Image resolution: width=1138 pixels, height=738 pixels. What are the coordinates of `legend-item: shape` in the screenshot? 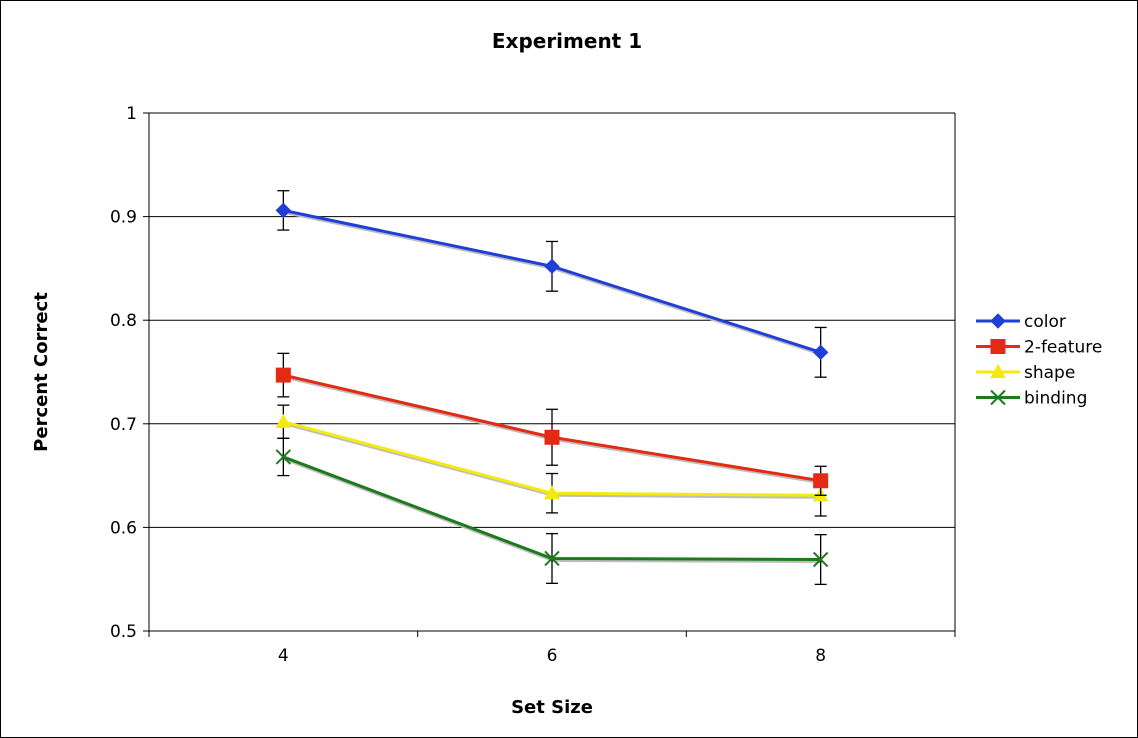 It's located at (1025, 373).